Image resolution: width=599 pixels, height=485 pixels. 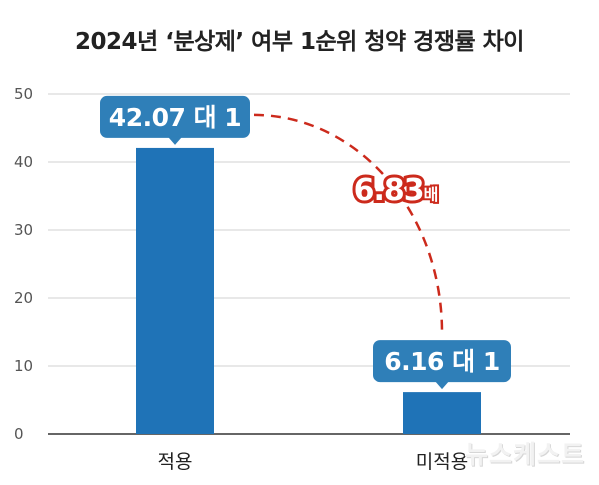 I want to click on y-tick-label: 30, so click(x=23, y=230).